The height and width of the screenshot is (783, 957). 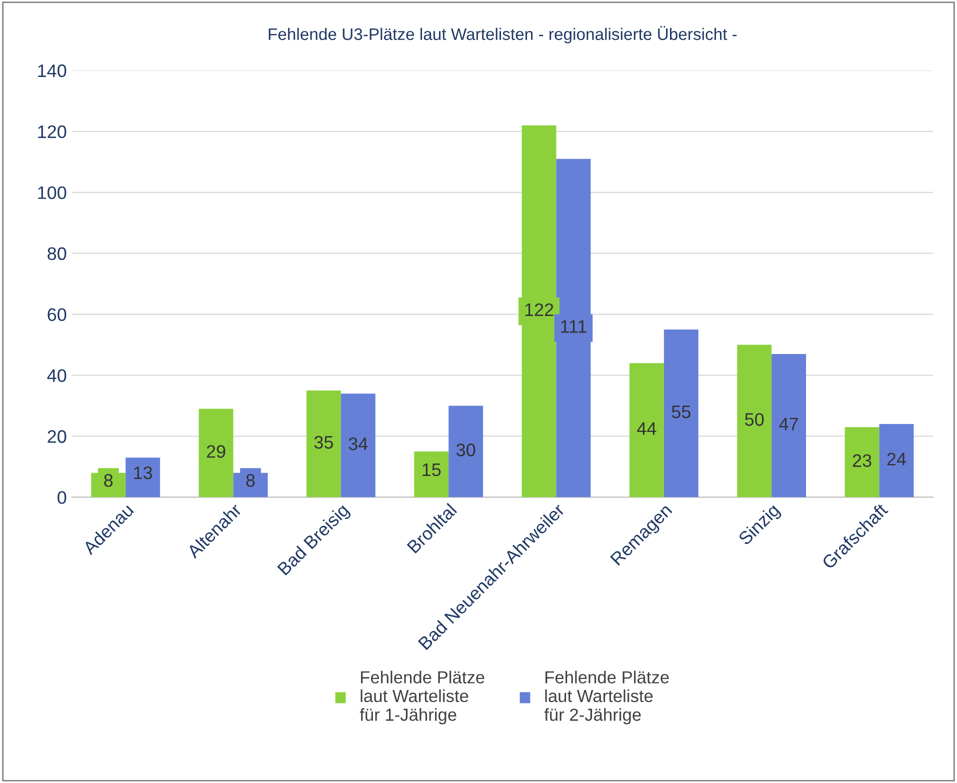 What do you see at coordinates (62, 497) in the screenshot?
I see `y-tick-label: 0` at bounding box center [62, 497].